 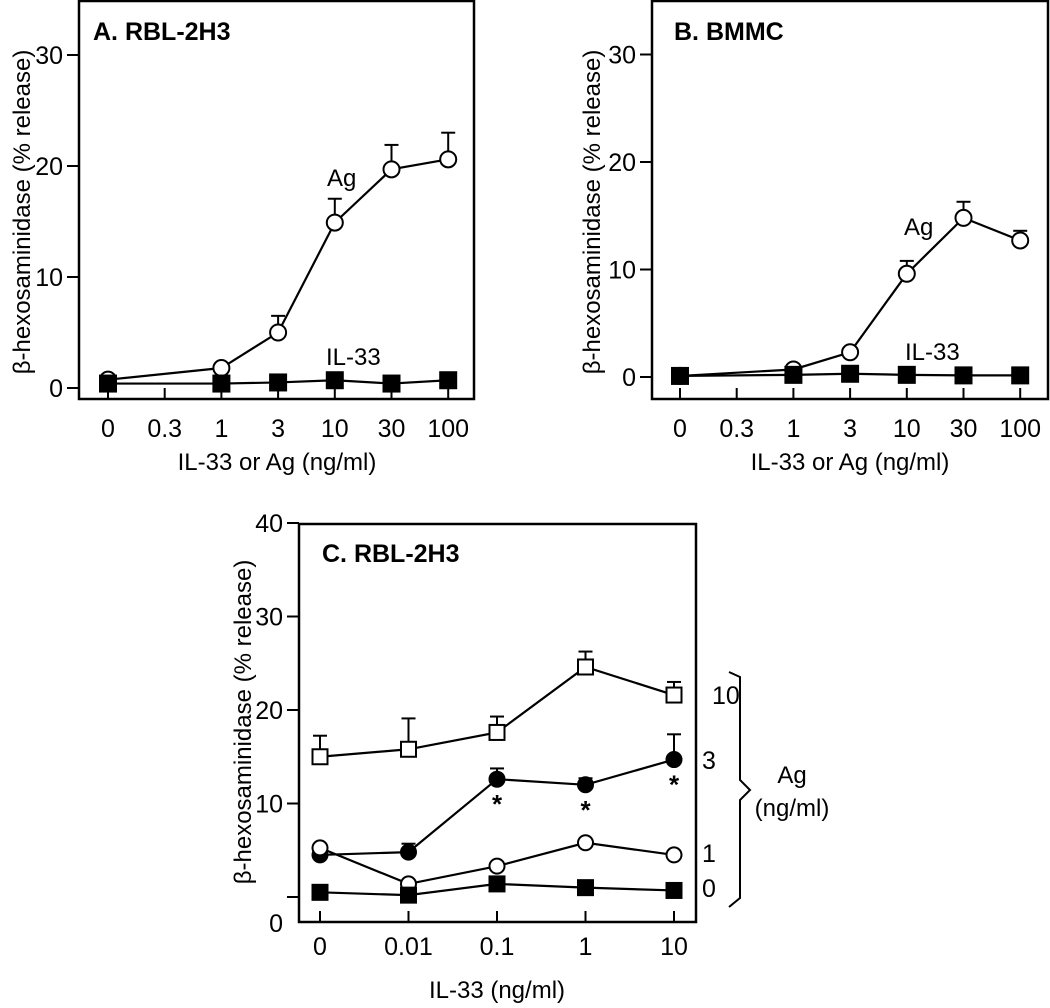 What do you see at coordinates (391, 554) in the screenshot?
I see `panel-c-title: C. RBL-2H3` at bounding box center [391, 554].